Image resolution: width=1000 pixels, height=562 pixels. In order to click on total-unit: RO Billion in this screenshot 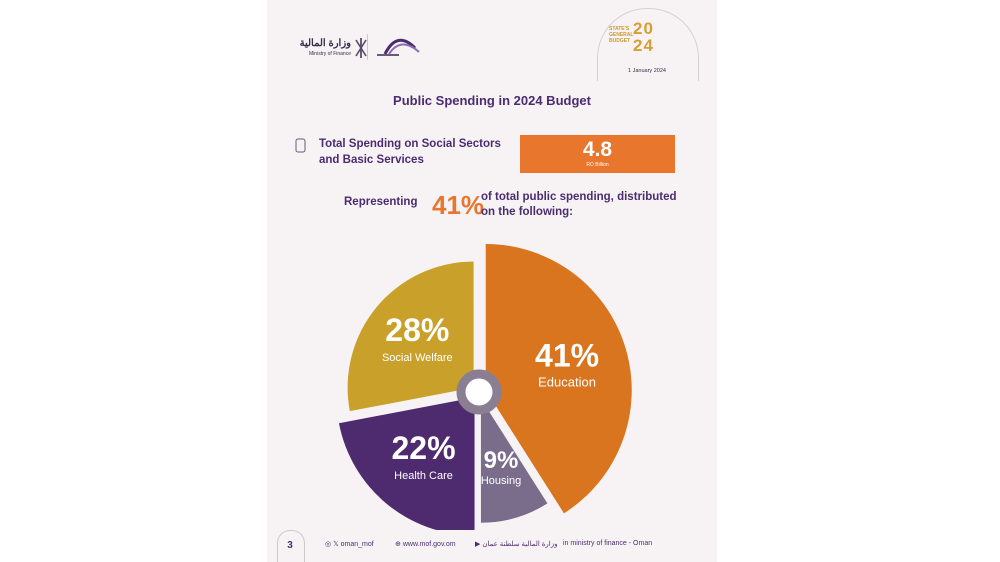, I will do `click(597, 165)`.